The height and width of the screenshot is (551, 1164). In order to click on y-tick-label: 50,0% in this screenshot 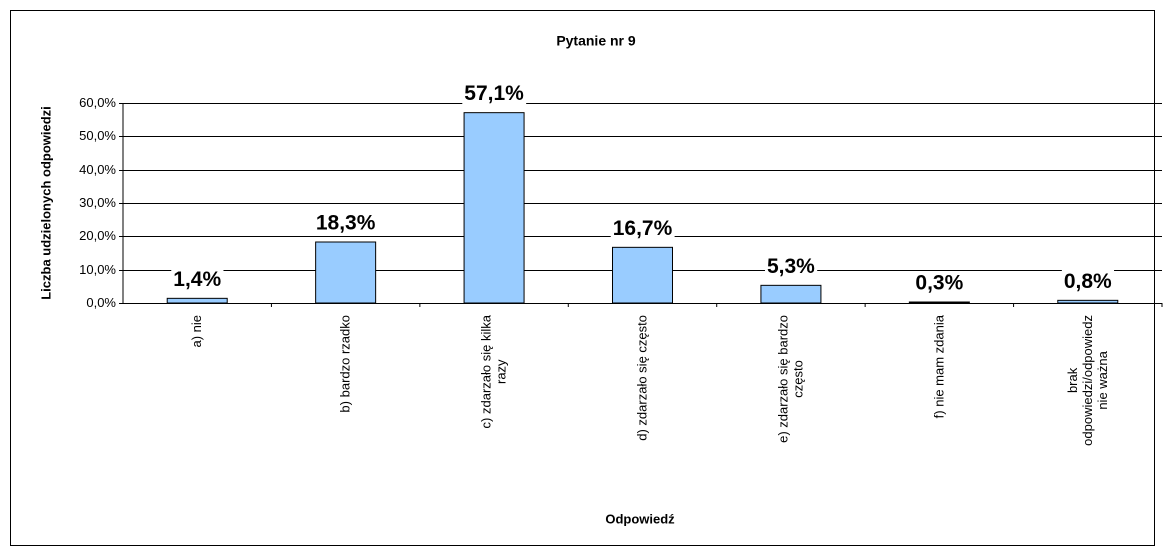, I will do `click(97, 135)`.